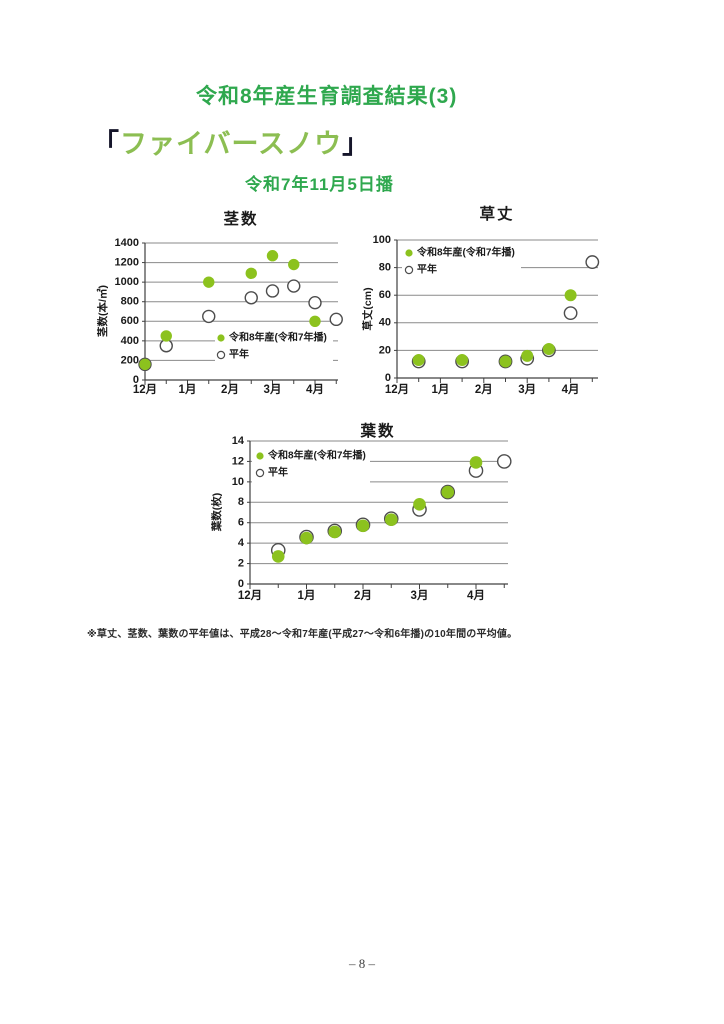 The width and height of the screenshot is (724, 1024). I want to click on y-tick-label: 14, so click(238, 441).